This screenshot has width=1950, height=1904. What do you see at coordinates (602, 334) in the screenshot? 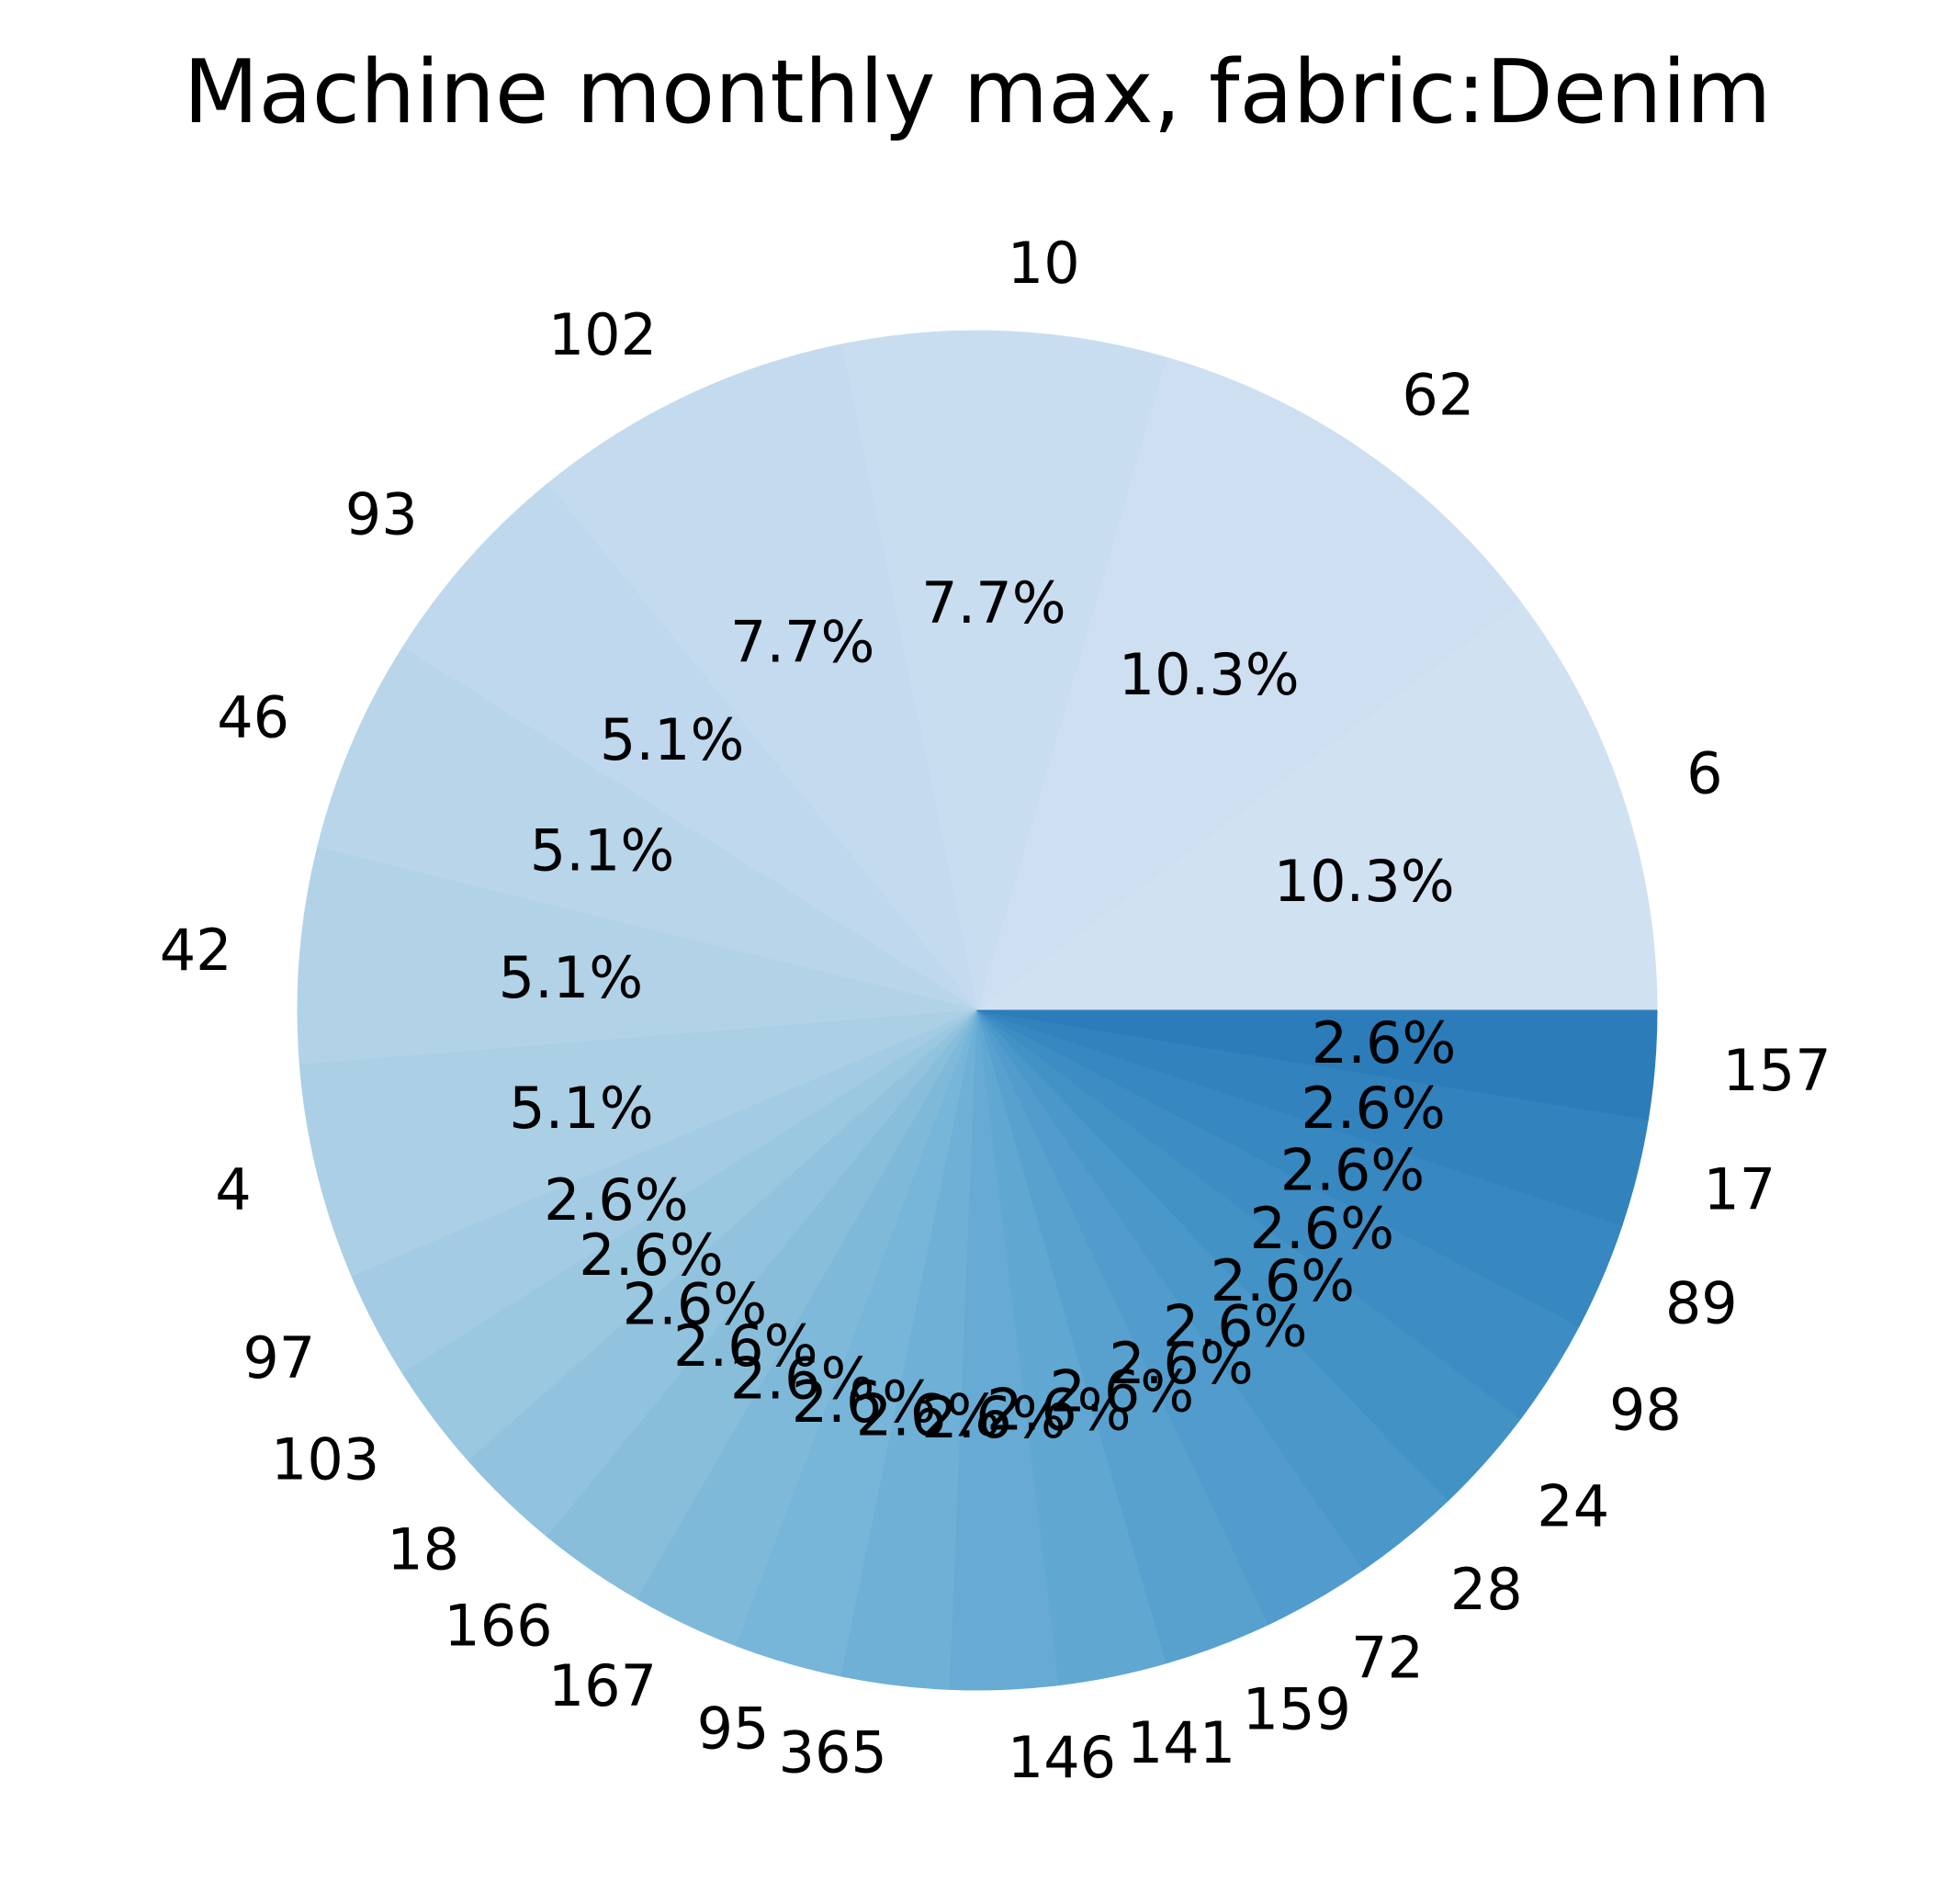
I see `slice-label-102: 102` at bounding box center [602, 334].